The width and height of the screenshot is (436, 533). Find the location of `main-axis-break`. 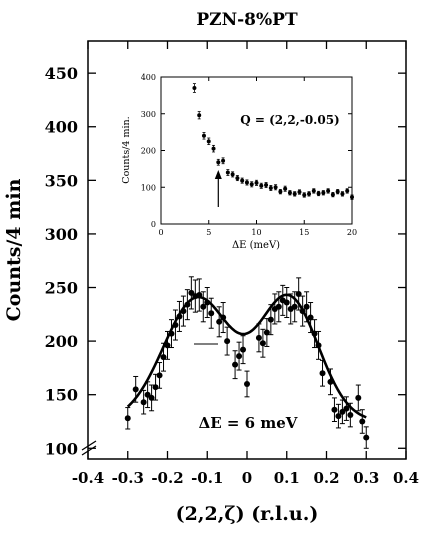

main-axis-break is located at coordinates (89, 448).